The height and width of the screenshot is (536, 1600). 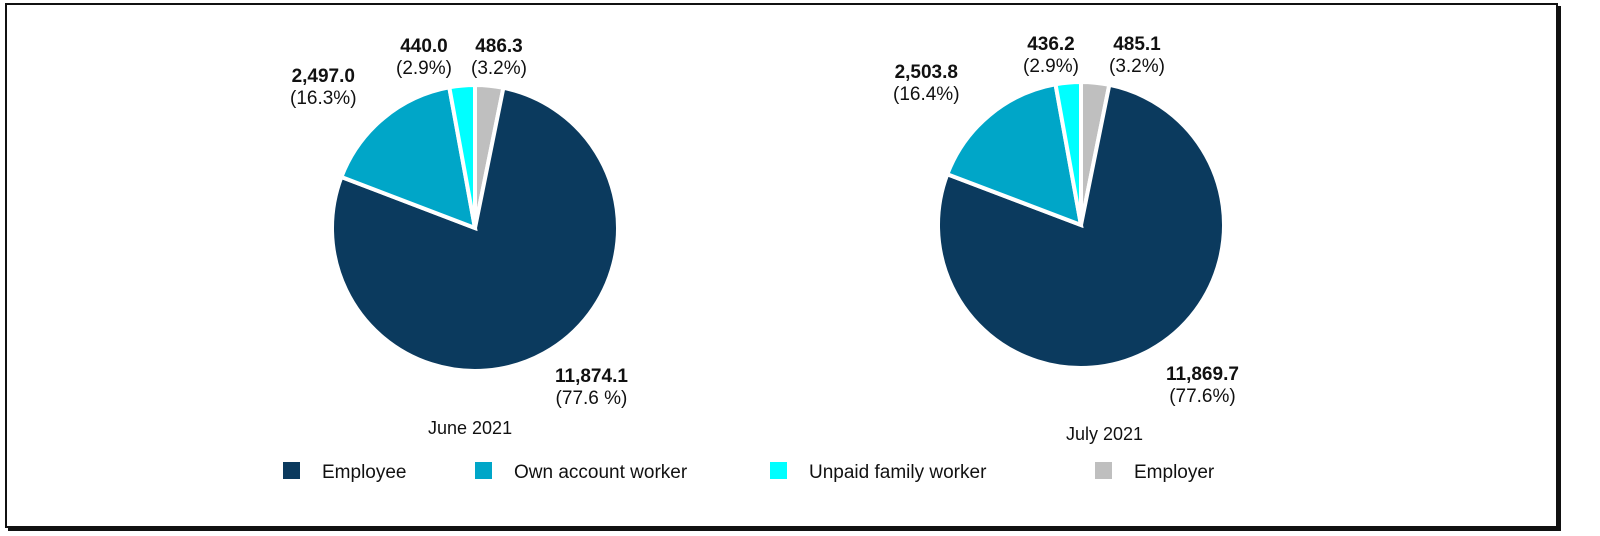 What do you see at coordinates (424, 57) in the screenshot?
I see `label-june-unpaid: 440.0 (2.9%)` at bounding box center [424, 57].